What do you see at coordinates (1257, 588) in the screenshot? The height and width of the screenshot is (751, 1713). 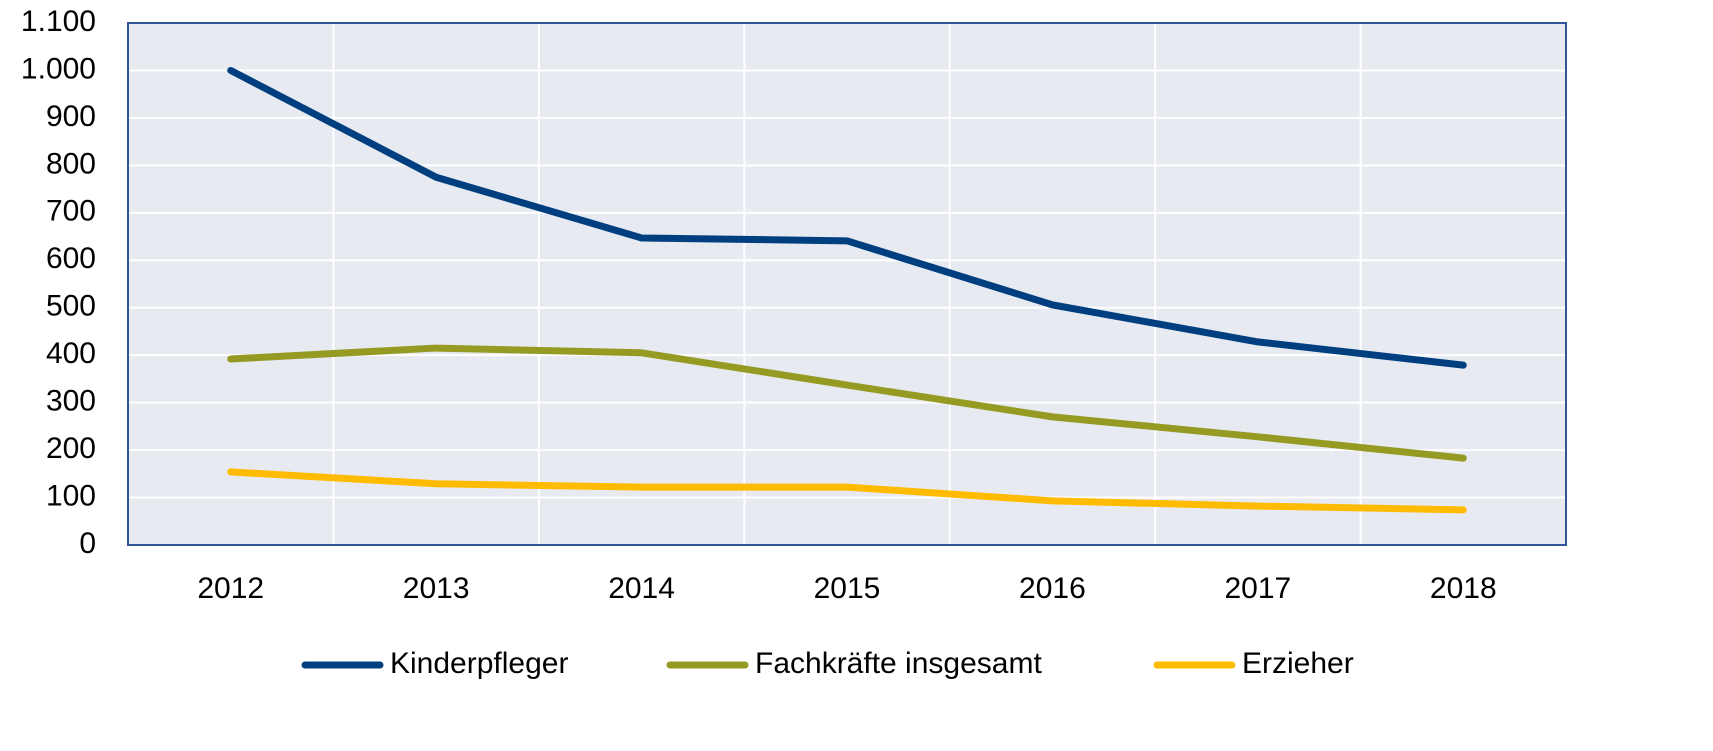 I see `x-tick-label: 2017` at bounding box center [1257, 588].